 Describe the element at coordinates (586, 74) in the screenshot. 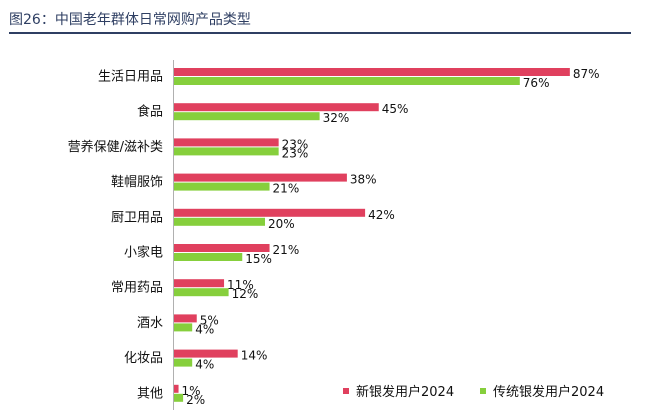

I see `data-label-series-1: 87%` at that location.